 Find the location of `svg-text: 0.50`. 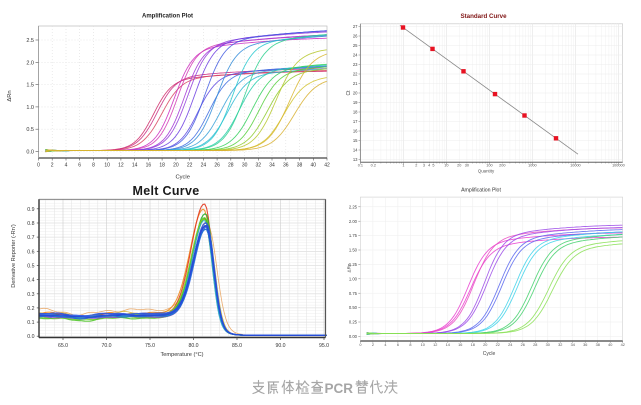

svg-text: 0.50 is located at coordinates (353, 307).